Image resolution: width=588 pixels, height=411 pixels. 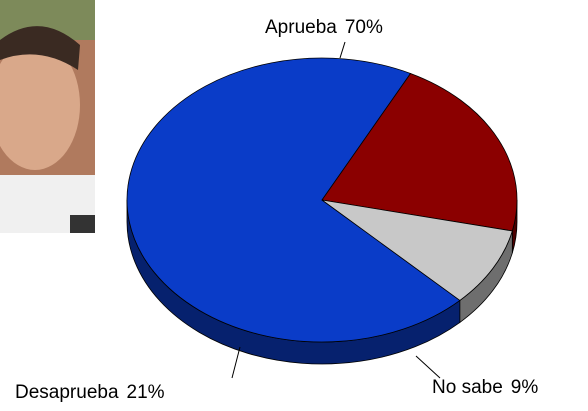 I want to click on category-name: Desaprueba, so click(x=67, y=392).